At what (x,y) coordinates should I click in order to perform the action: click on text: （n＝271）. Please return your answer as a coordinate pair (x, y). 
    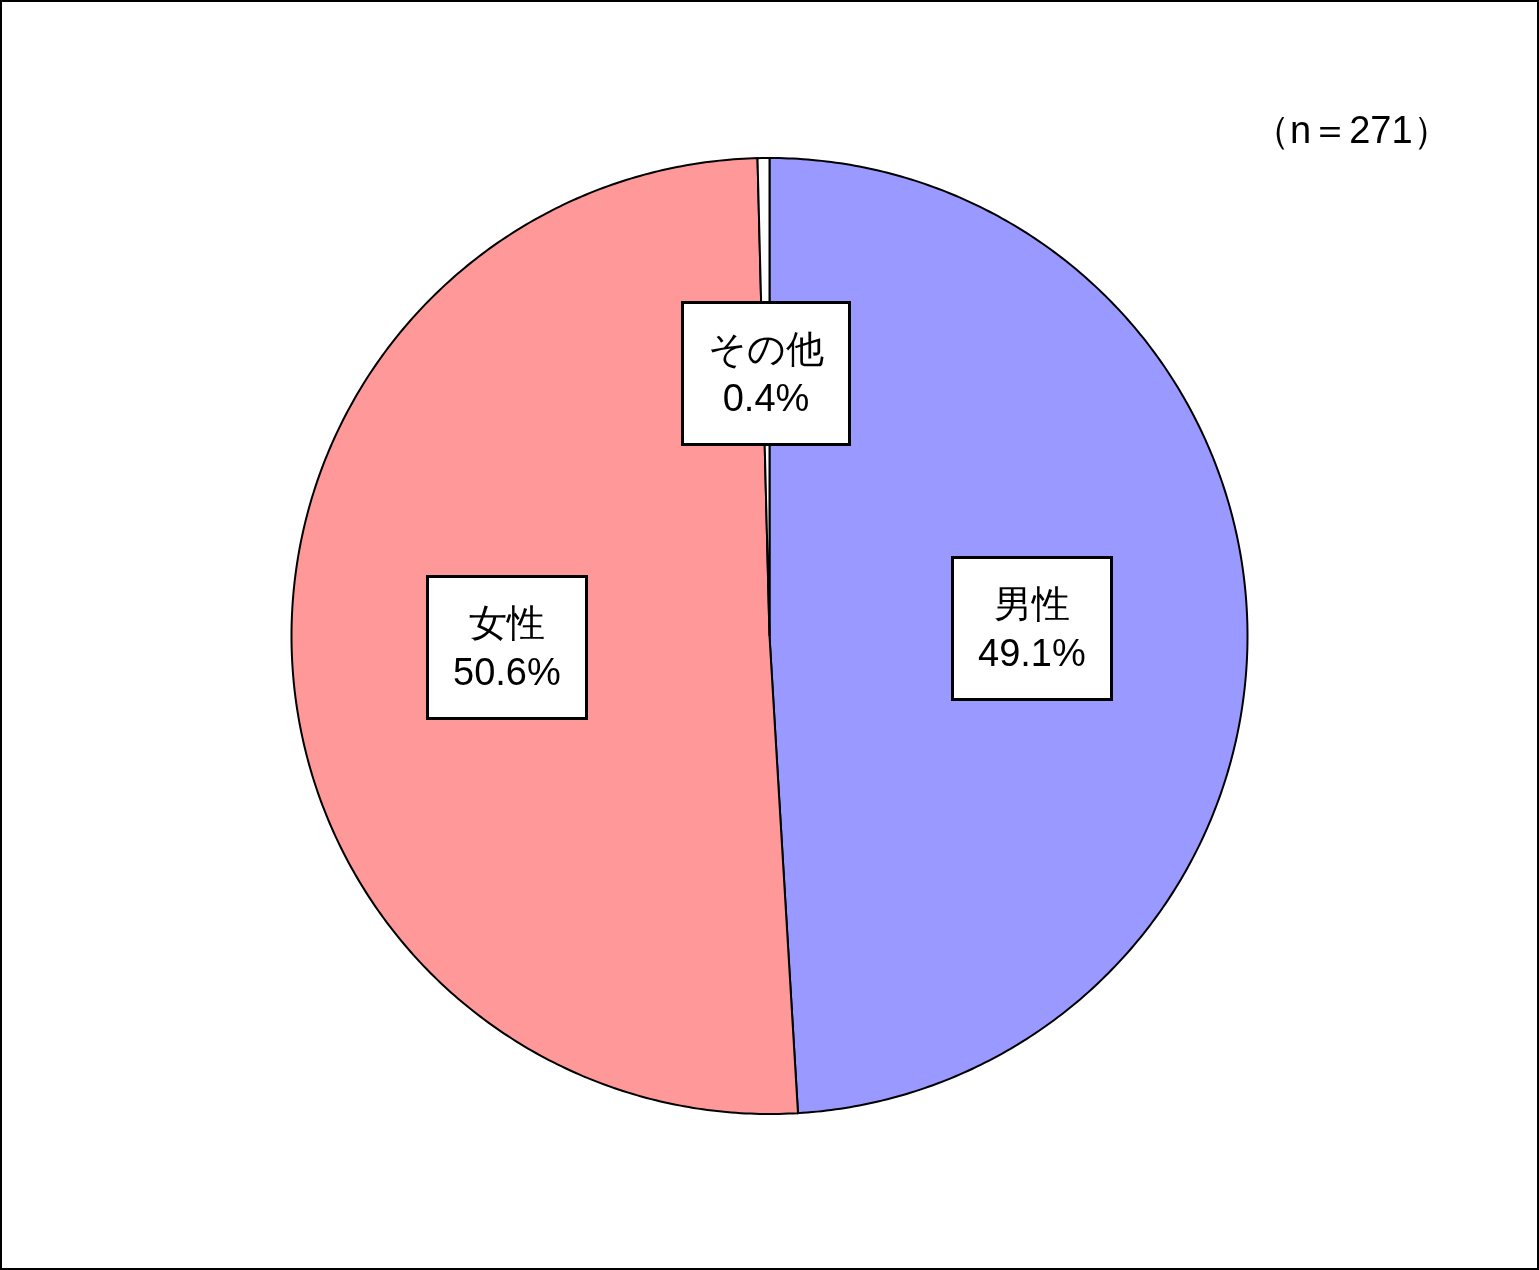
    Looking at the image, I should click on (1351, 130).